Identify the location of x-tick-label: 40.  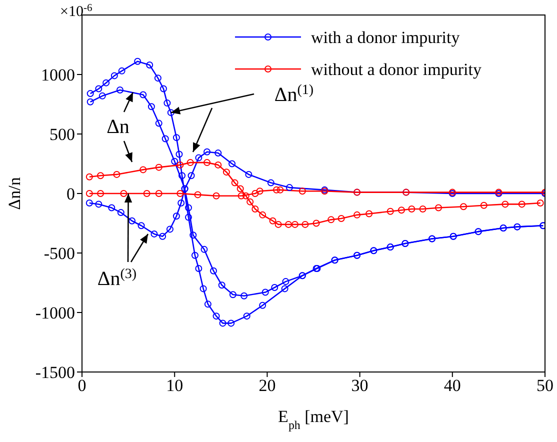
(452, 386).